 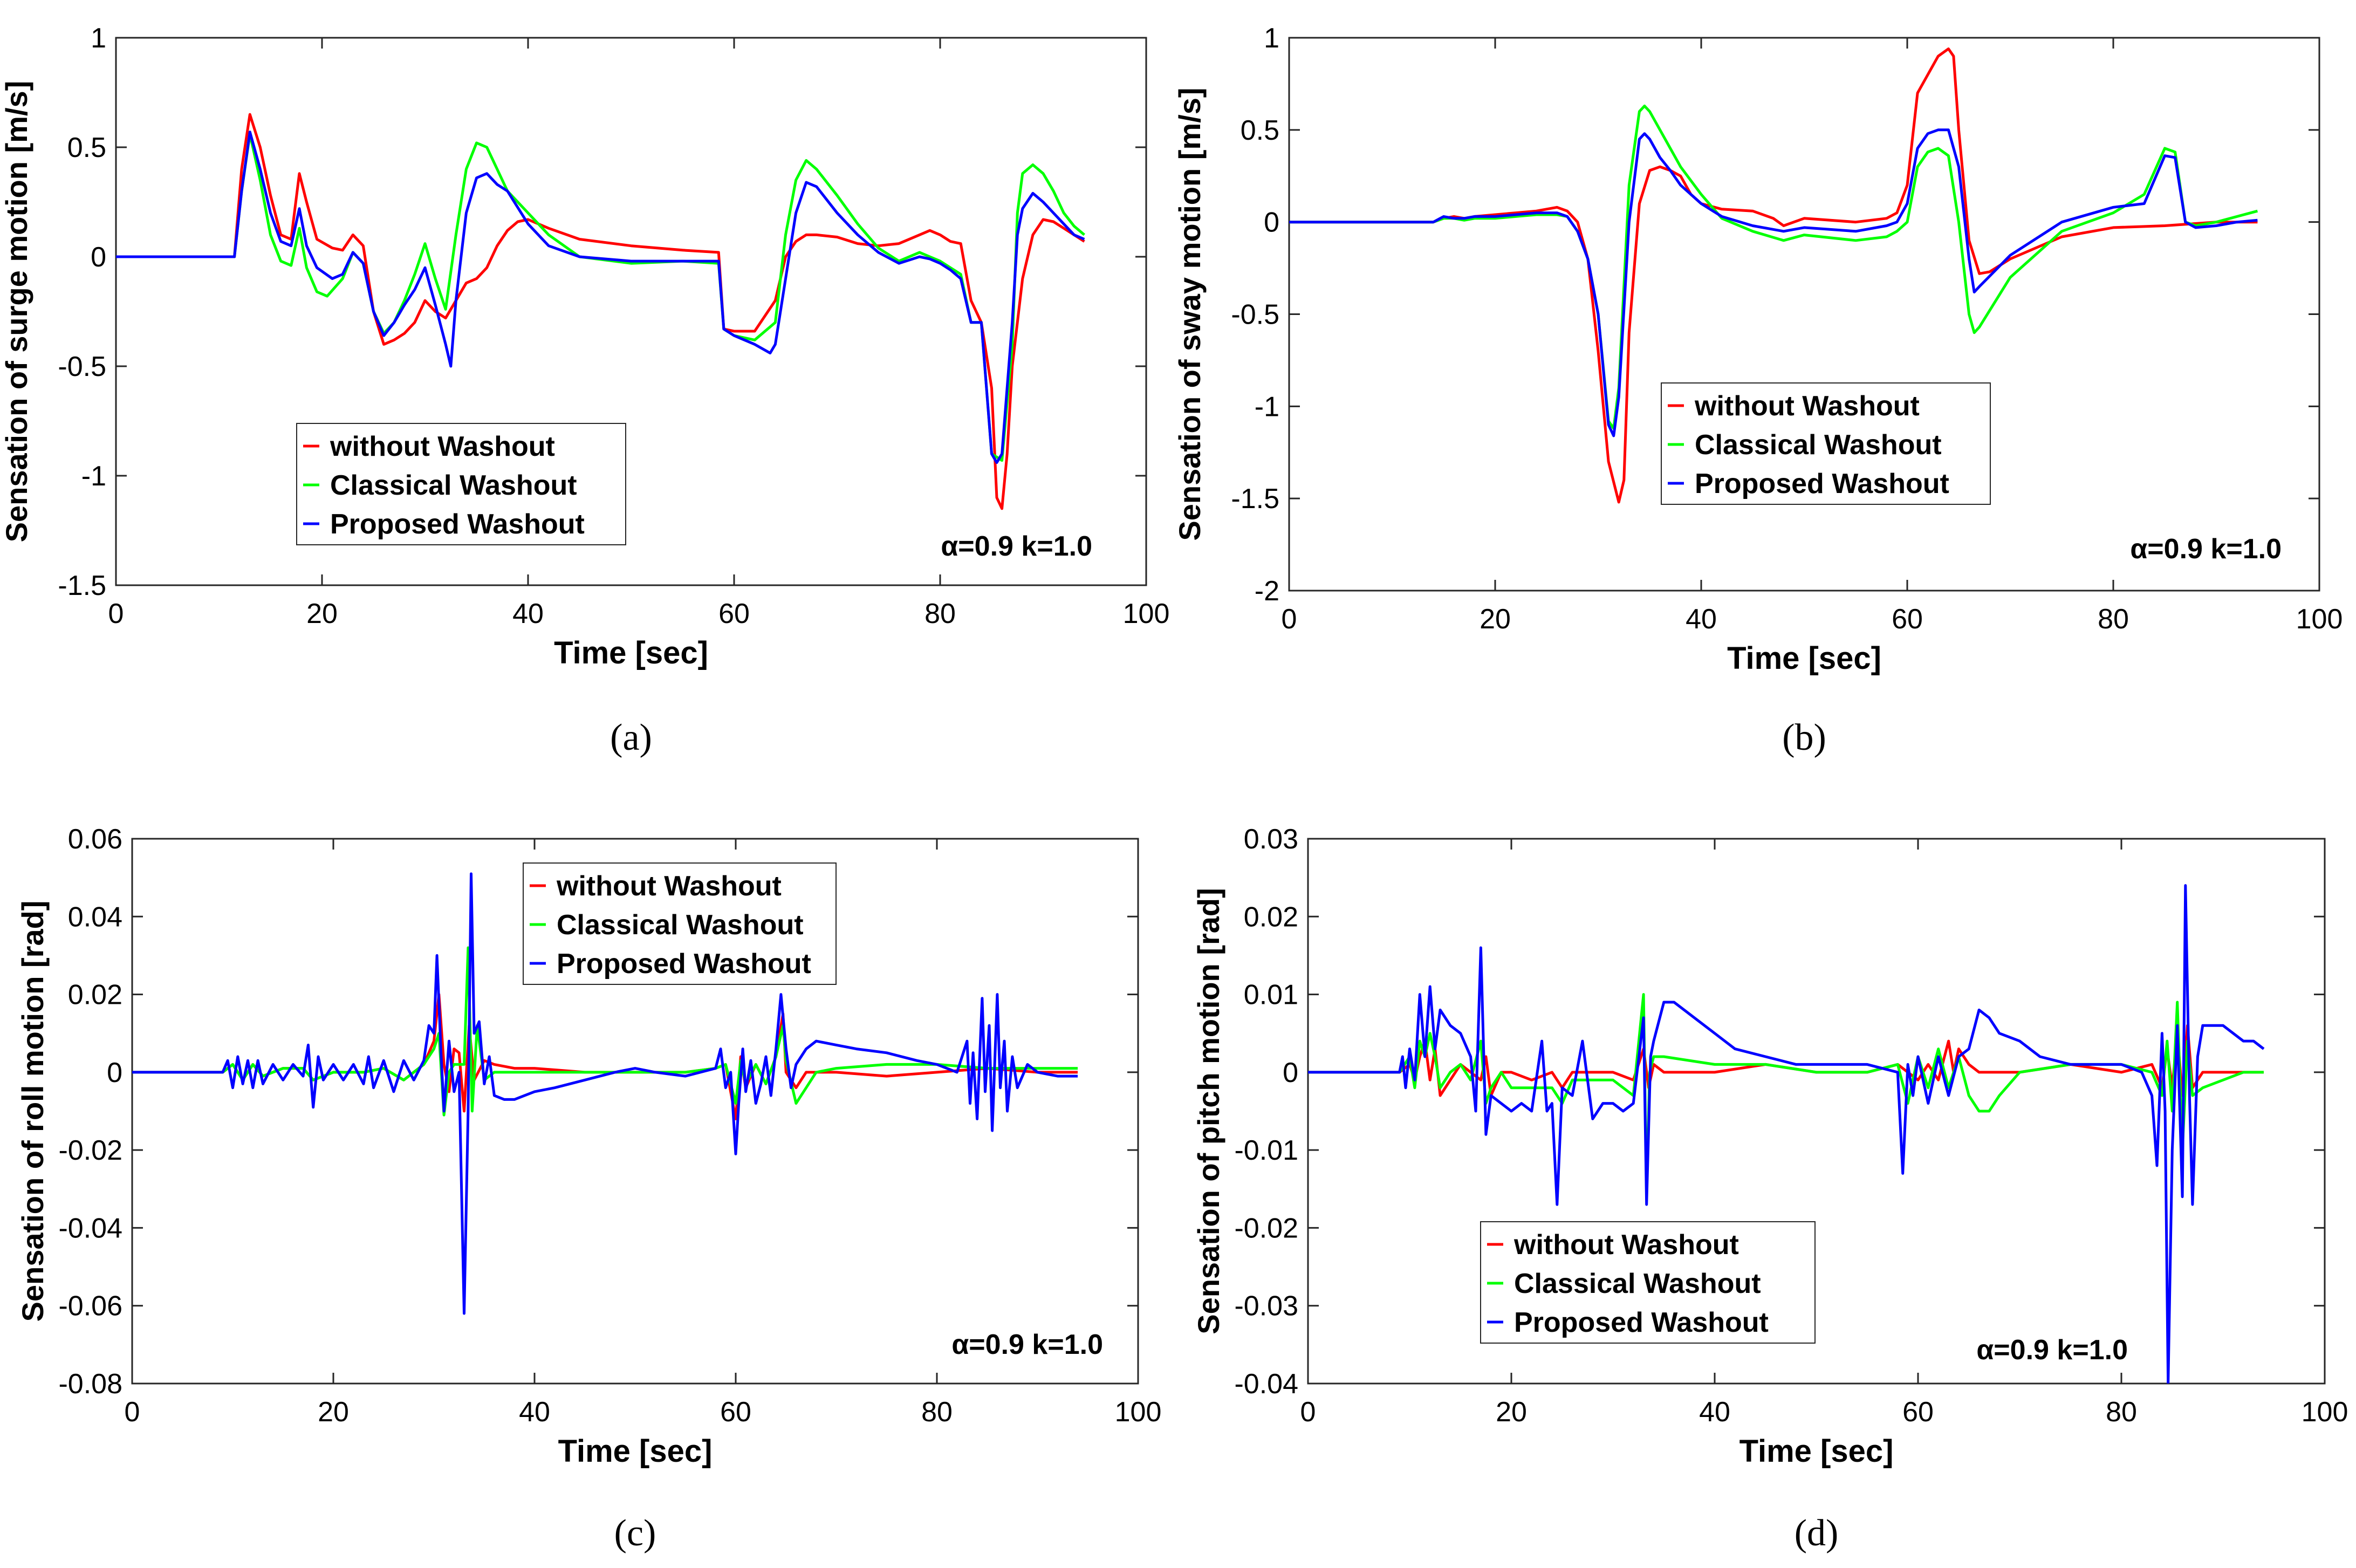 What do you see at coordinates (1817, 1533) in the screenshot?
I see `panel-caption: (d)` at bounding box center [1817, 1533].